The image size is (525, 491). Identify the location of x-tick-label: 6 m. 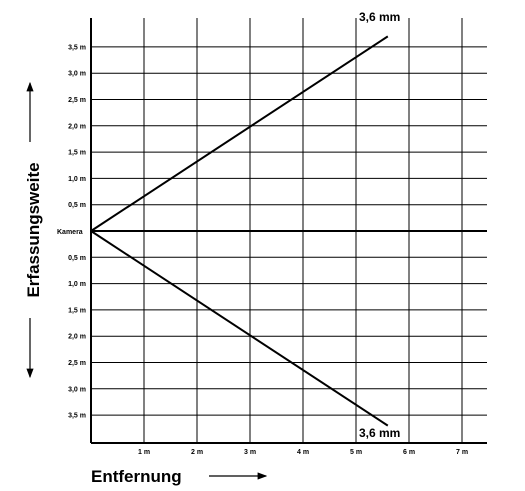
(409, 452).